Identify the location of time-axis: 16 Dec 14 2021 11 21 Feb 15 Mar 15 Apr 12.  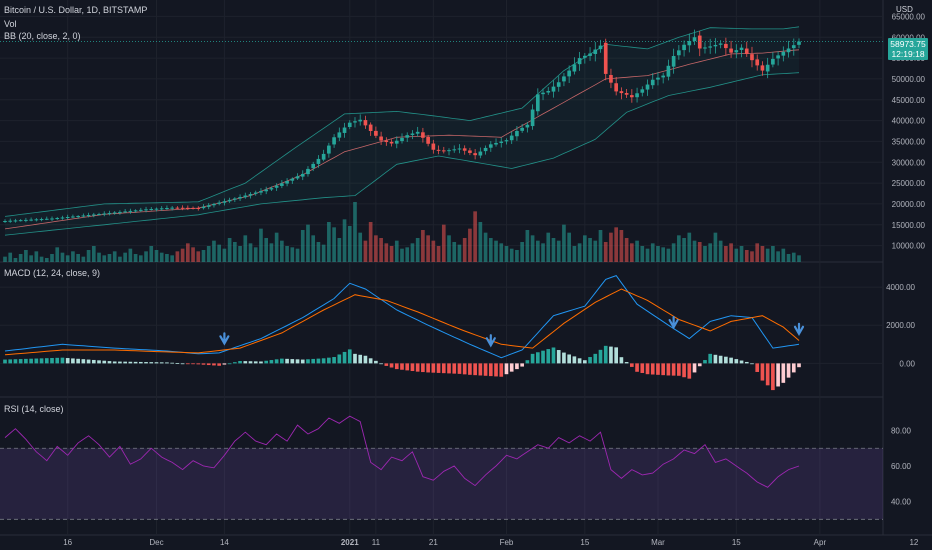
(491, 542).